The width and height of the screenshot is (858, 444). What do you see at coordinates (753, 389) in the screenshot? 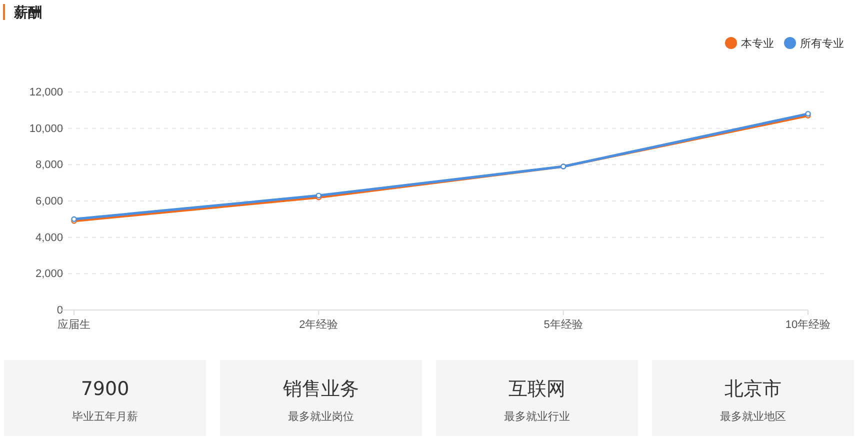
I see `text: 北京市` at bounding box center [753, 389].